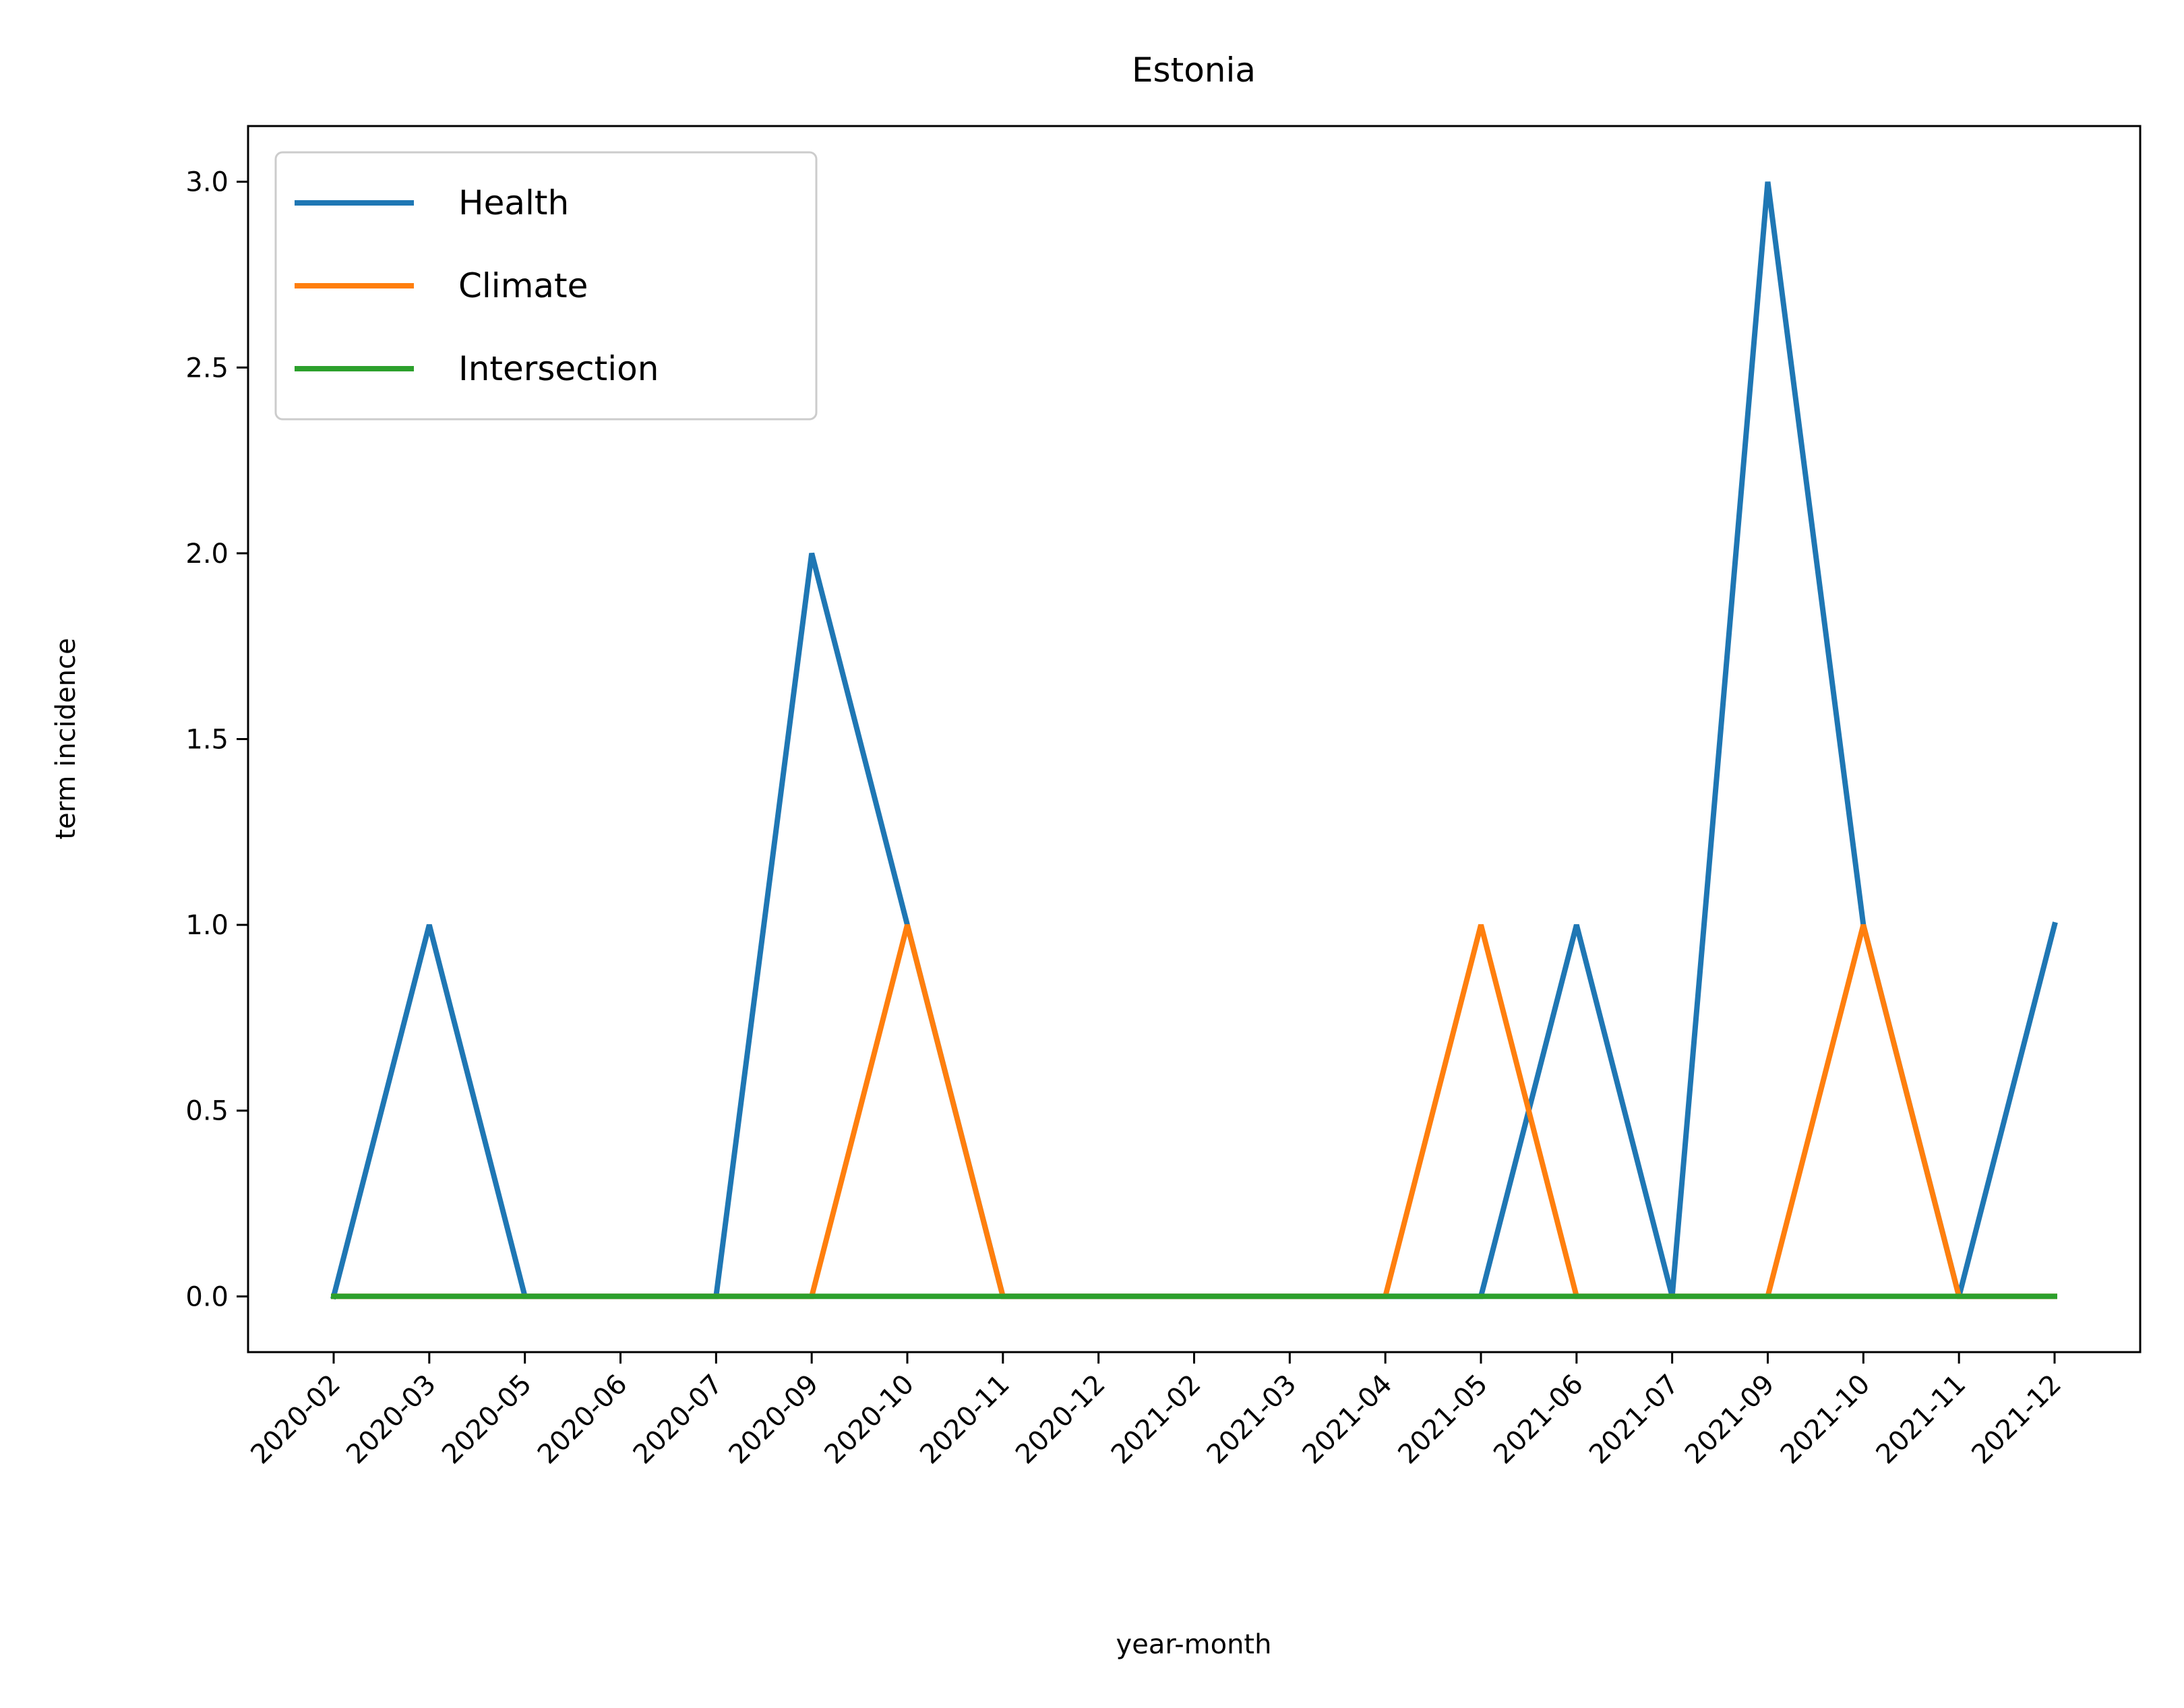 The image size is (2184, 1708). I want to click on chart-title: Estonia, so click(1194, 70).